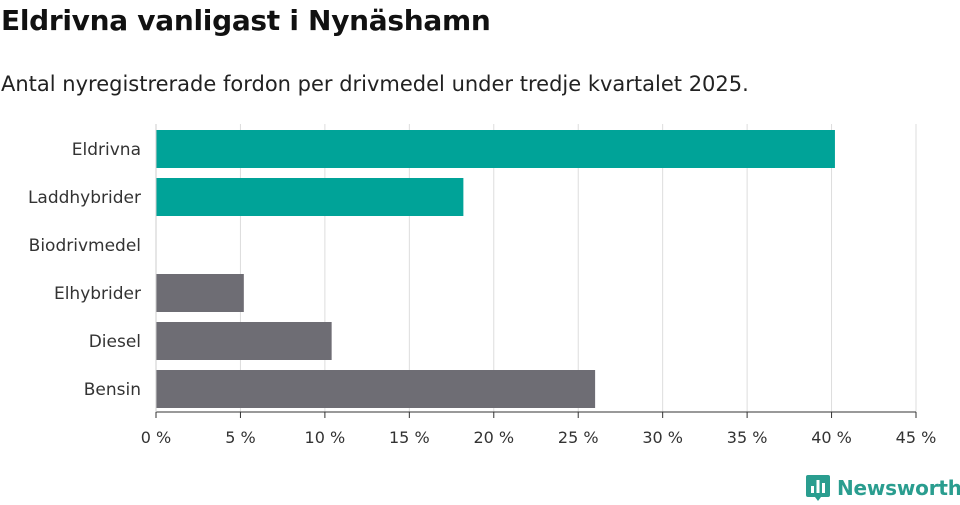 This screenshot has width=960, height=505. I want to click on chart-title: Eldrivna vanligast i Nynäshamn, so click(246, 20).